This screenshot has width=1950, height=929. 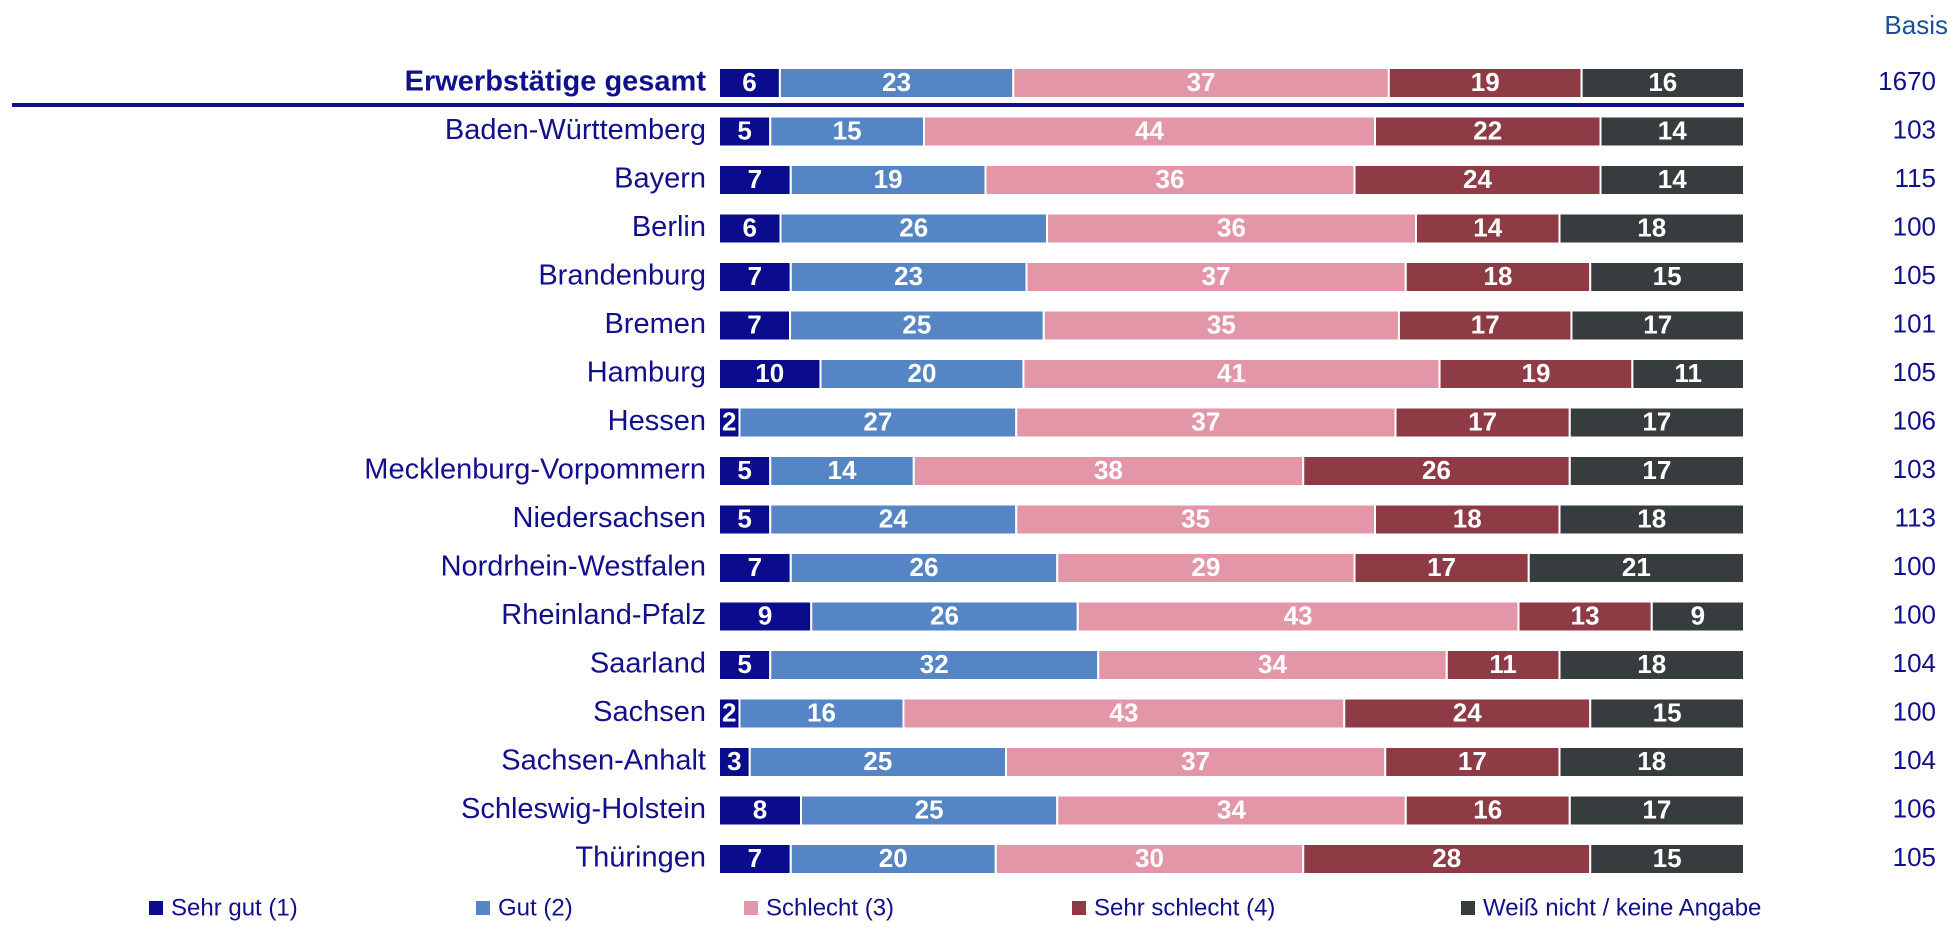 I want to click on value-label: 22, so click(x=1487, y=130).